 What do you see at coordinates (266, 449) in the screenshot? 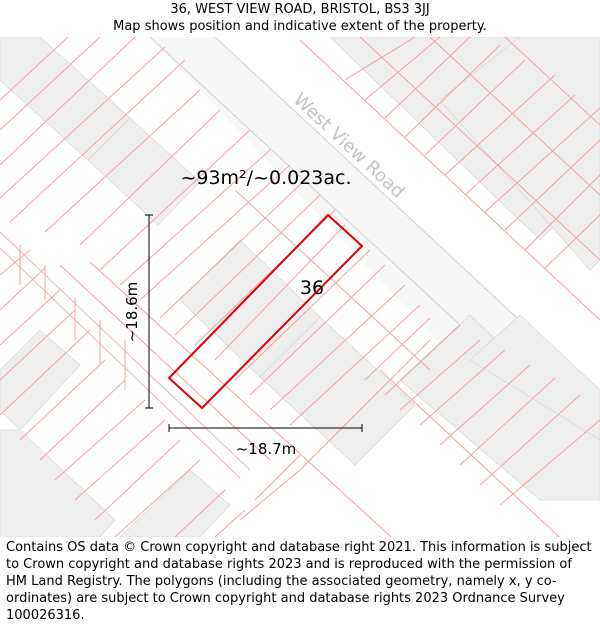
I see `width-label: ~18.7m` at bounding box center [266, 449].